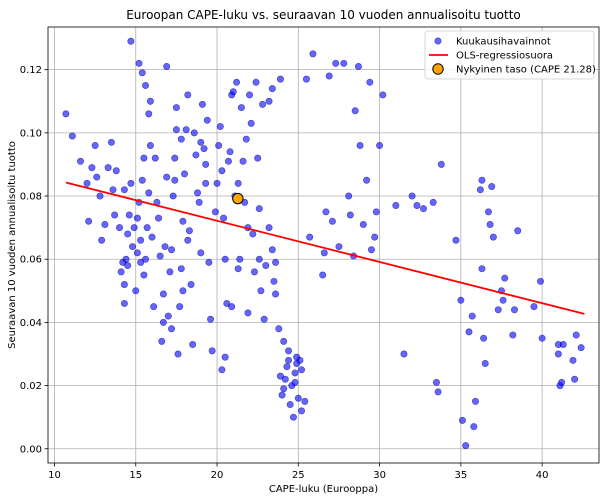 This screenshot has width=609, height=500. What do you see at coordinates (31, 70) in the screenshot?
I see `y-tick-label: 0.12` at bounding box center [31, 70].